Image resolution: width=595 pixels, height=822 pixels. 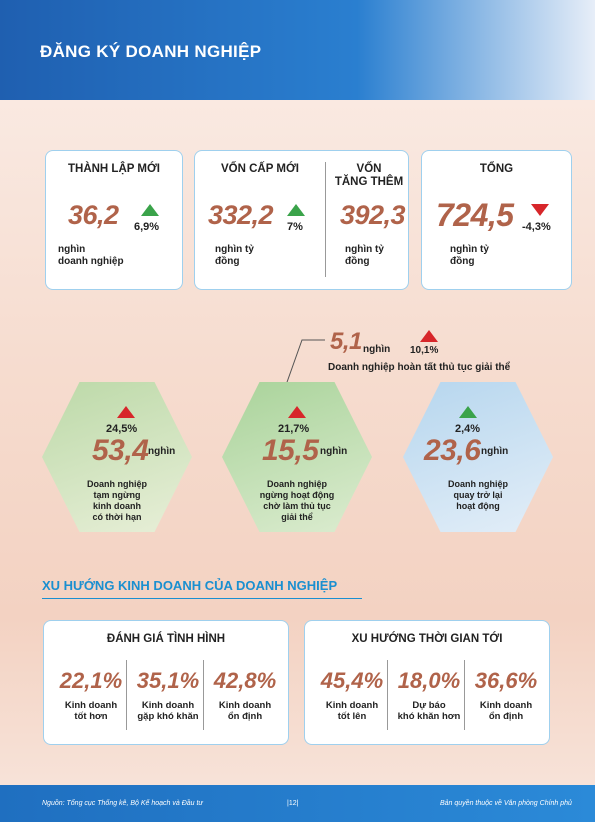 I want to click on panel-title: XU HƯỚNG THỜI GIAN TỚI, so click(x=427, y=639).